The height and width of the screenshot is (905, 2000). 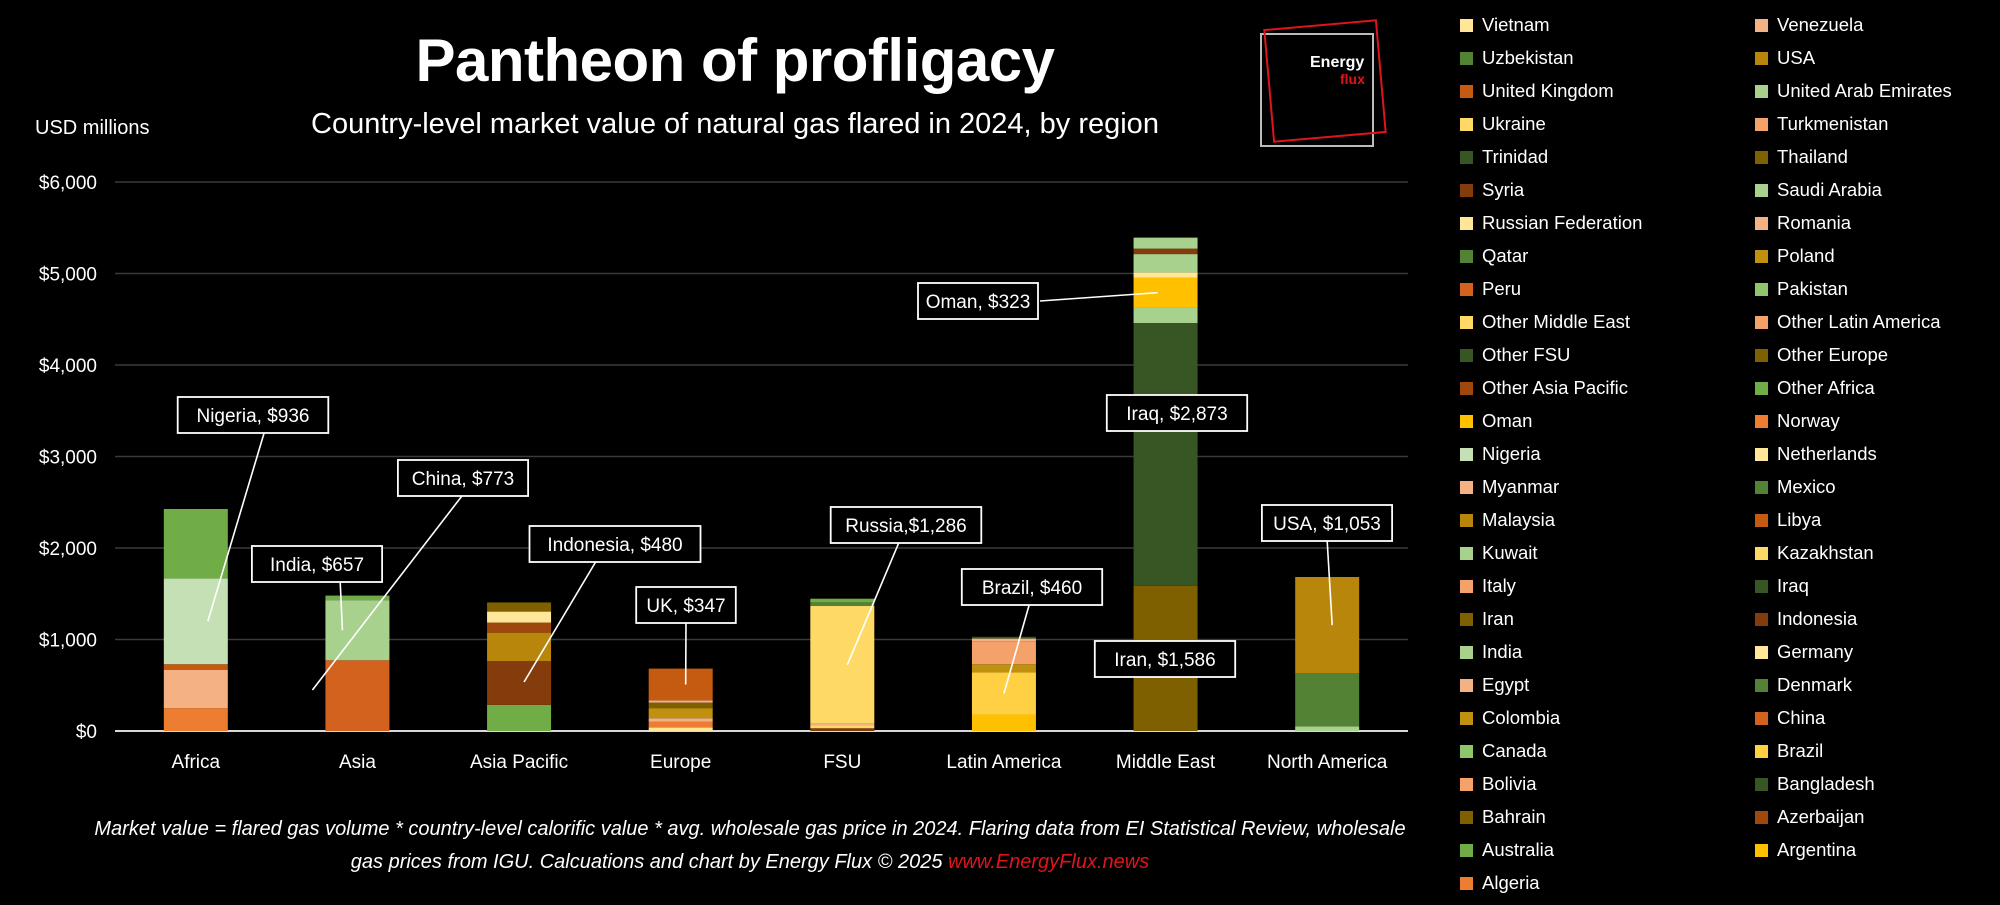 I want to click on bar-segment-other-asia-pacific, so click(x=519, y=627).